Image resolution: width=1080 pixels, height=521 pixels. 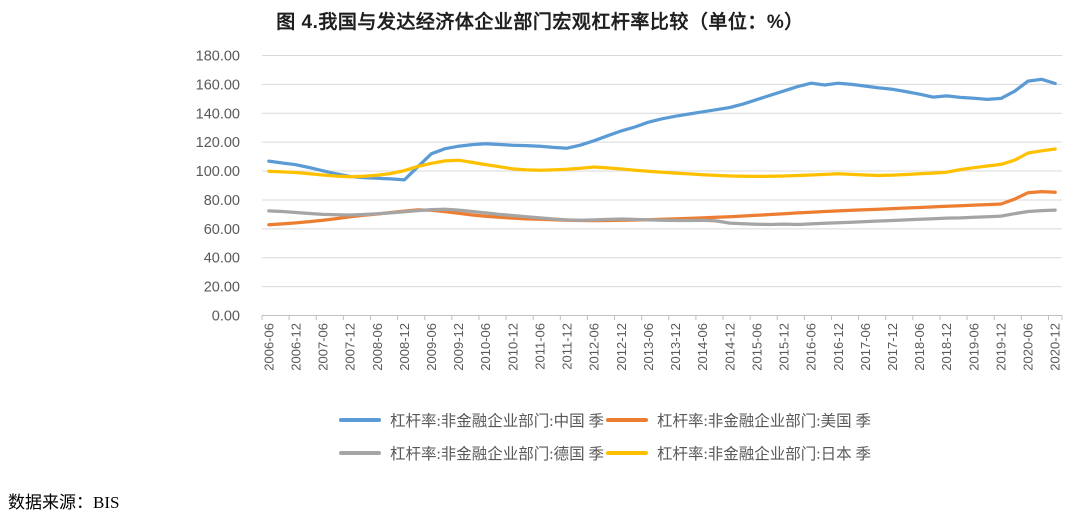 I want to click on x-axis-tick-label: 2015-12, so click(x=784, y=347).